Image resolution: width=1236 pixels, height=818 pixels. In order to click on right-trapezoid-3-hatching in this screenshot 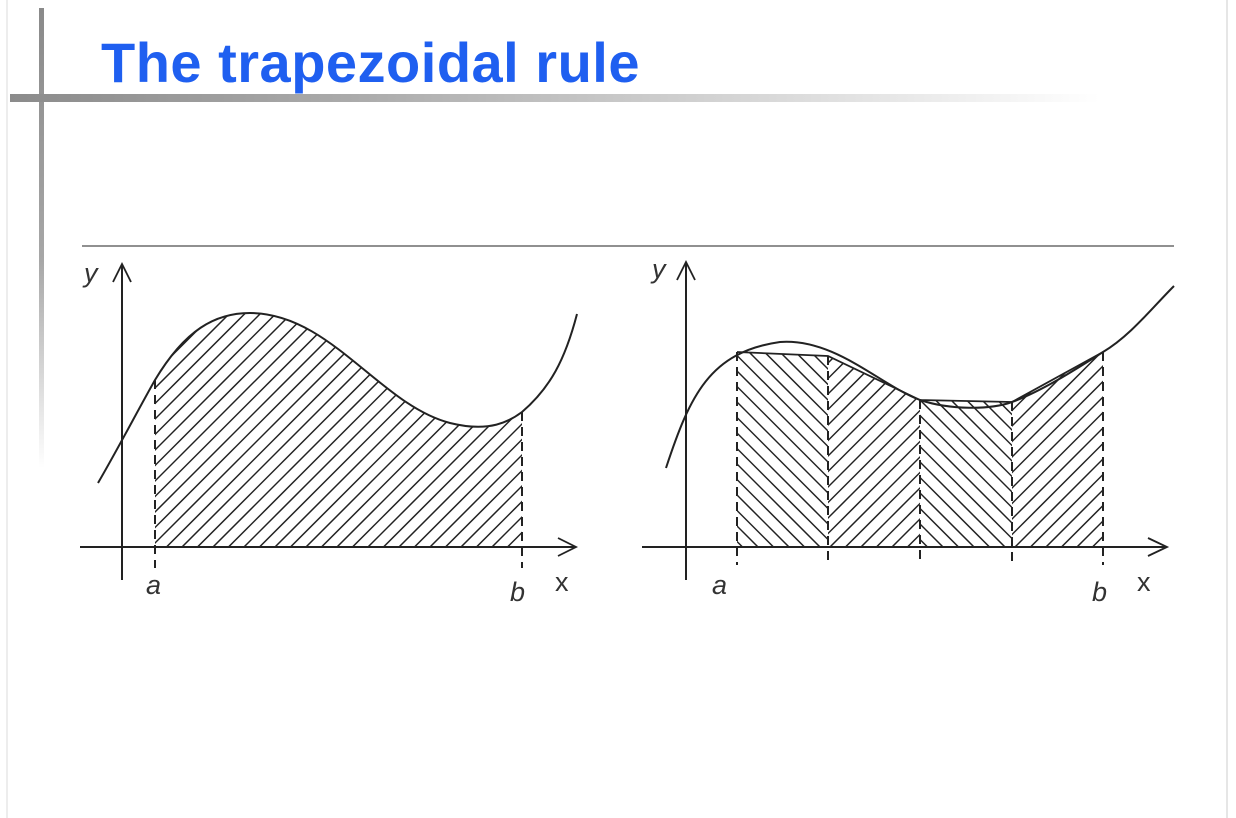, I will do `click(1078, 470)`.